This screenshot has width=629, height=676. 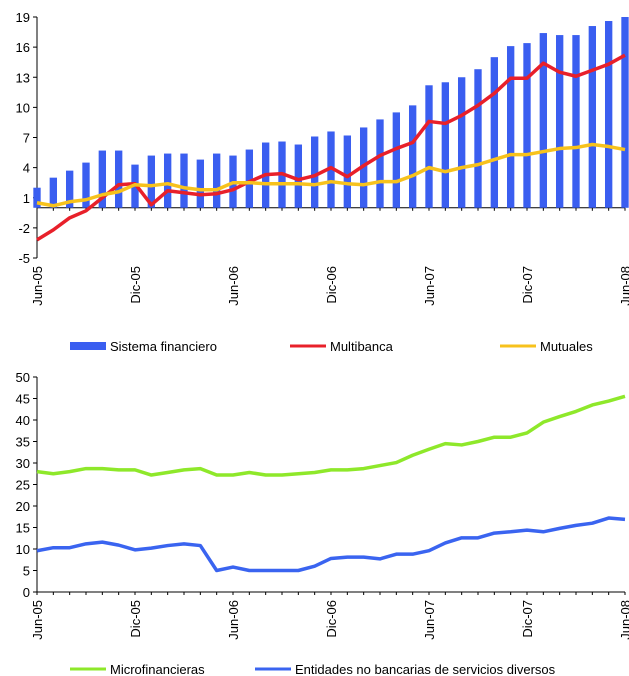 What do you see at coordinates (26, 198) in the screenshot?
I see `y-tick-label: 1` at bounding box center [26, 198].